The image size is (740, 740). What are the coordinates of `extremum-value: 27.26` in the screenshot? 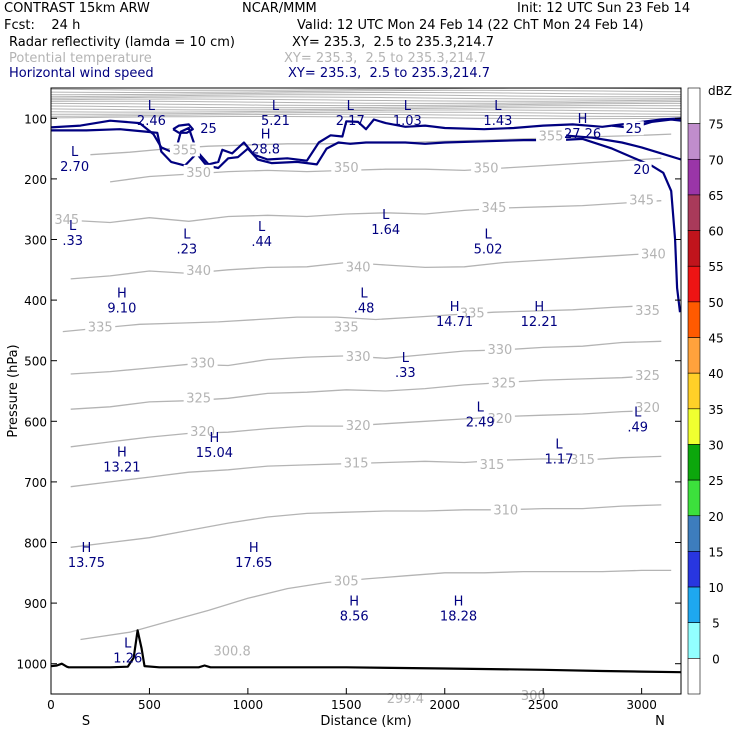 It's located at (582, 134).